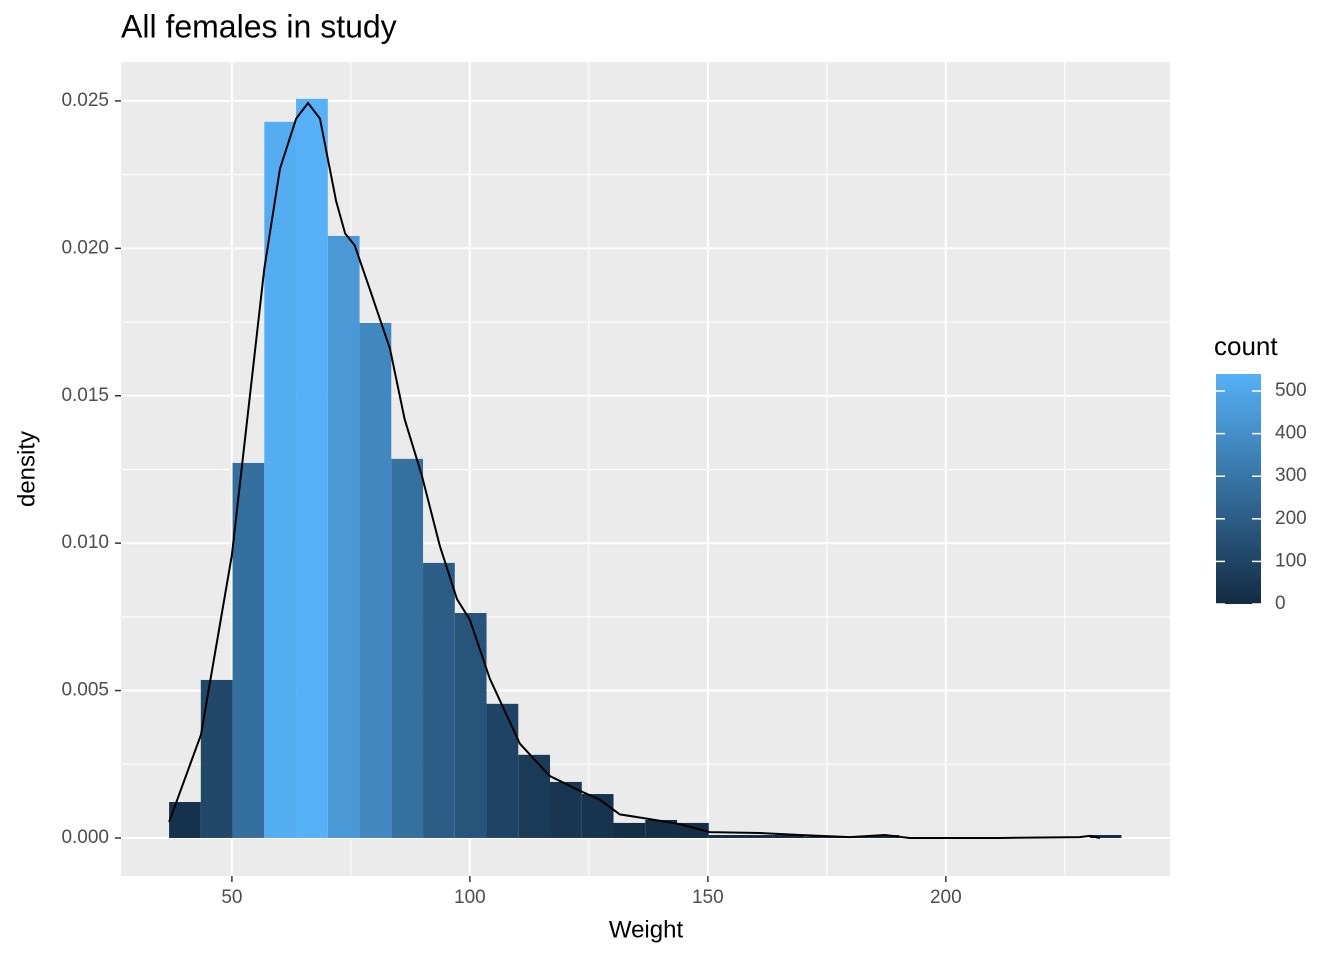 This screenshot has width=1344, height=960. I want to click on x-tick-label: 50, so click(231, 897).